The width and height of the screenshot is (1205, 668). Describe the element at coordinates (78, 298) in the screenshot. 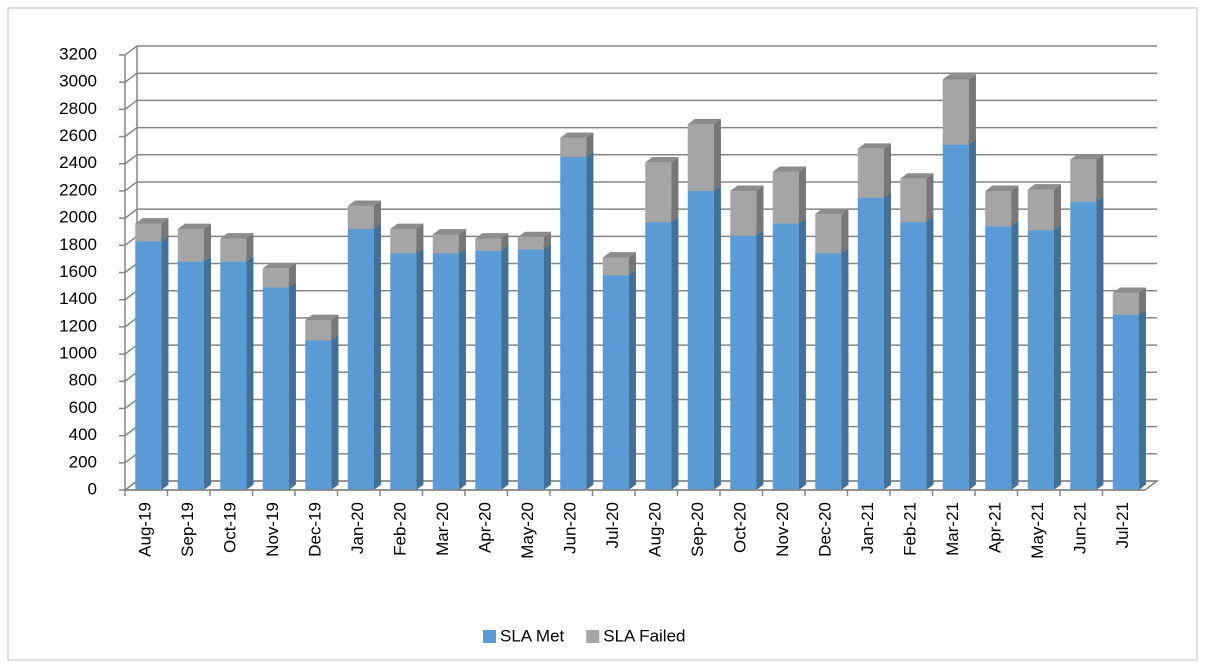

I see `y-tick-label: 1400` at that location.